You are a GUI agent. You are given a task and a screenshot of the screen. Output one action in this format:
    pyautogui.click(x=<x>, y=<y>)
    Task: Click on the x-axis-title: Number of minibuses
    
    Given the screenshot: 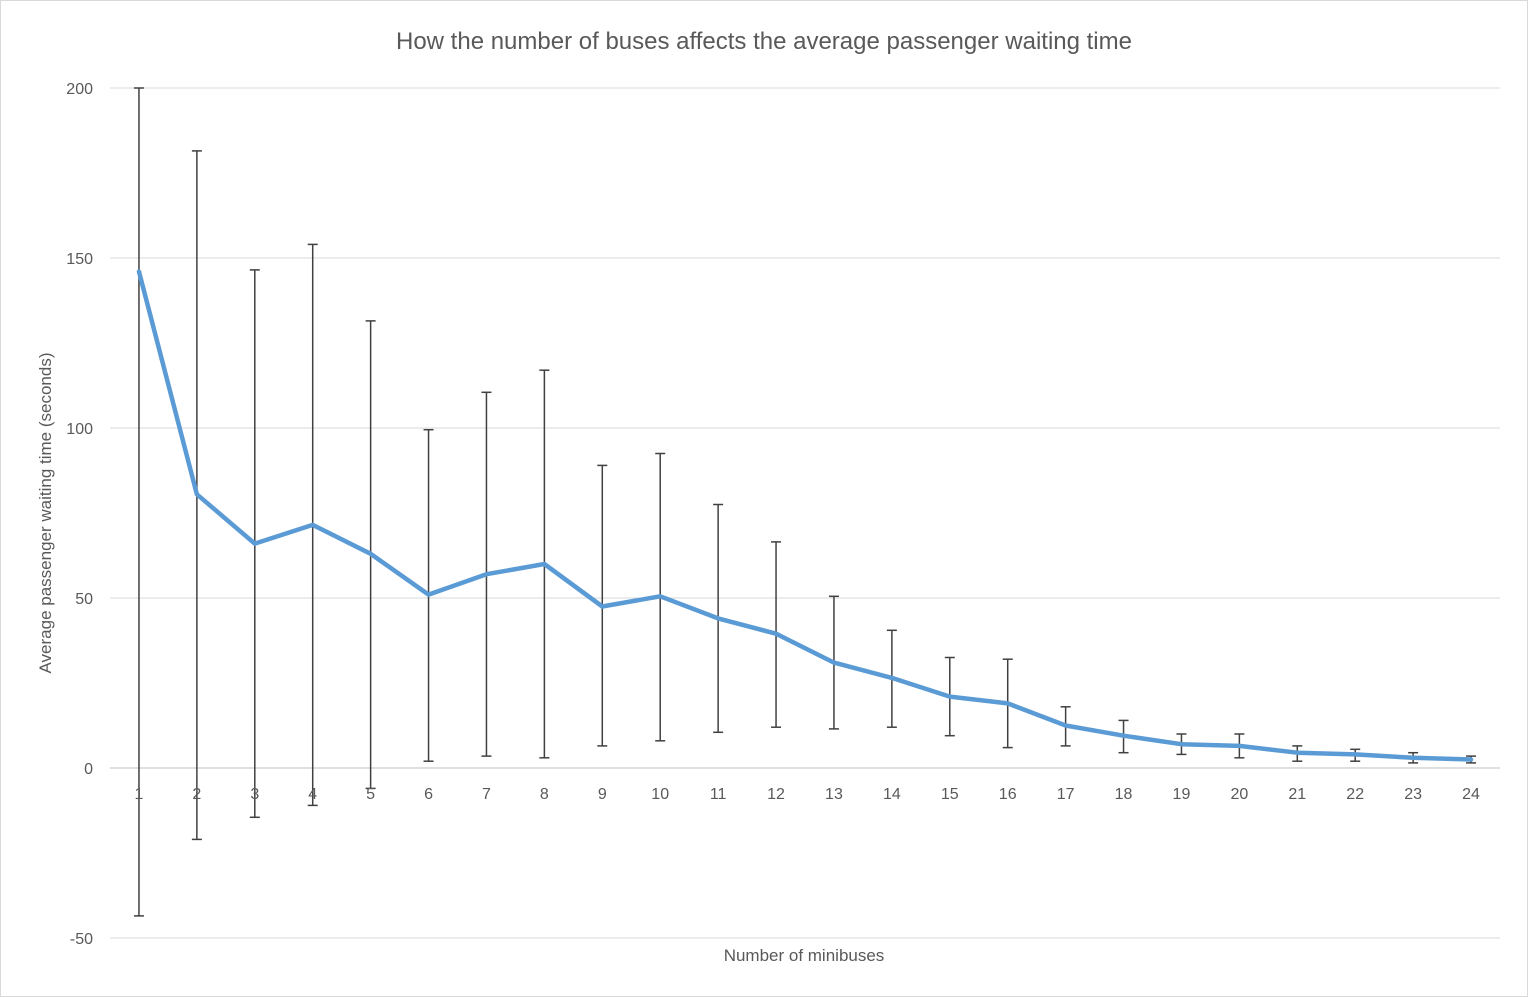 What is the action you would take?
    pyautogui.click(x=804, y=955)
    